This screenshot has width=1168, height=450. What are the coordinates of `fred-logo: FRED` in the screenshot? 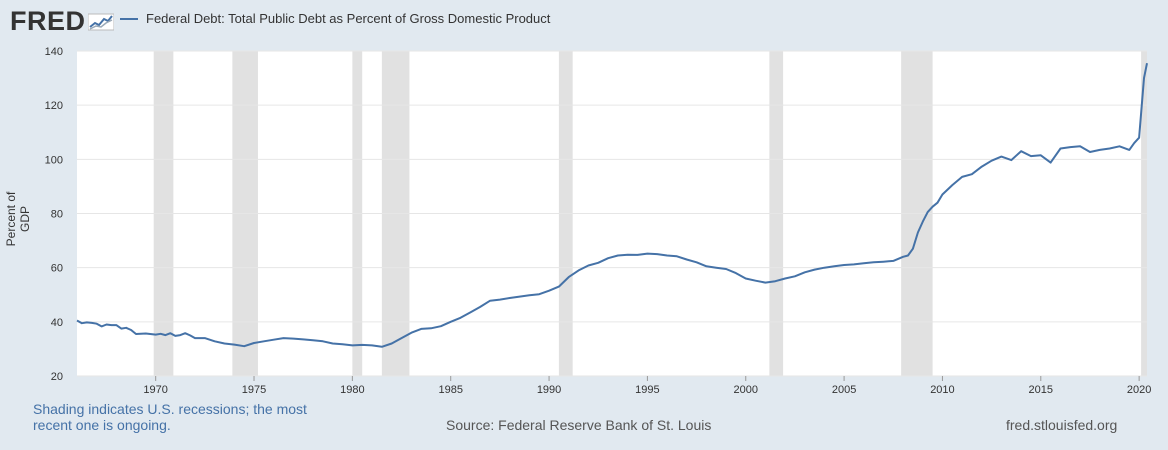 It's located at (62, 21).